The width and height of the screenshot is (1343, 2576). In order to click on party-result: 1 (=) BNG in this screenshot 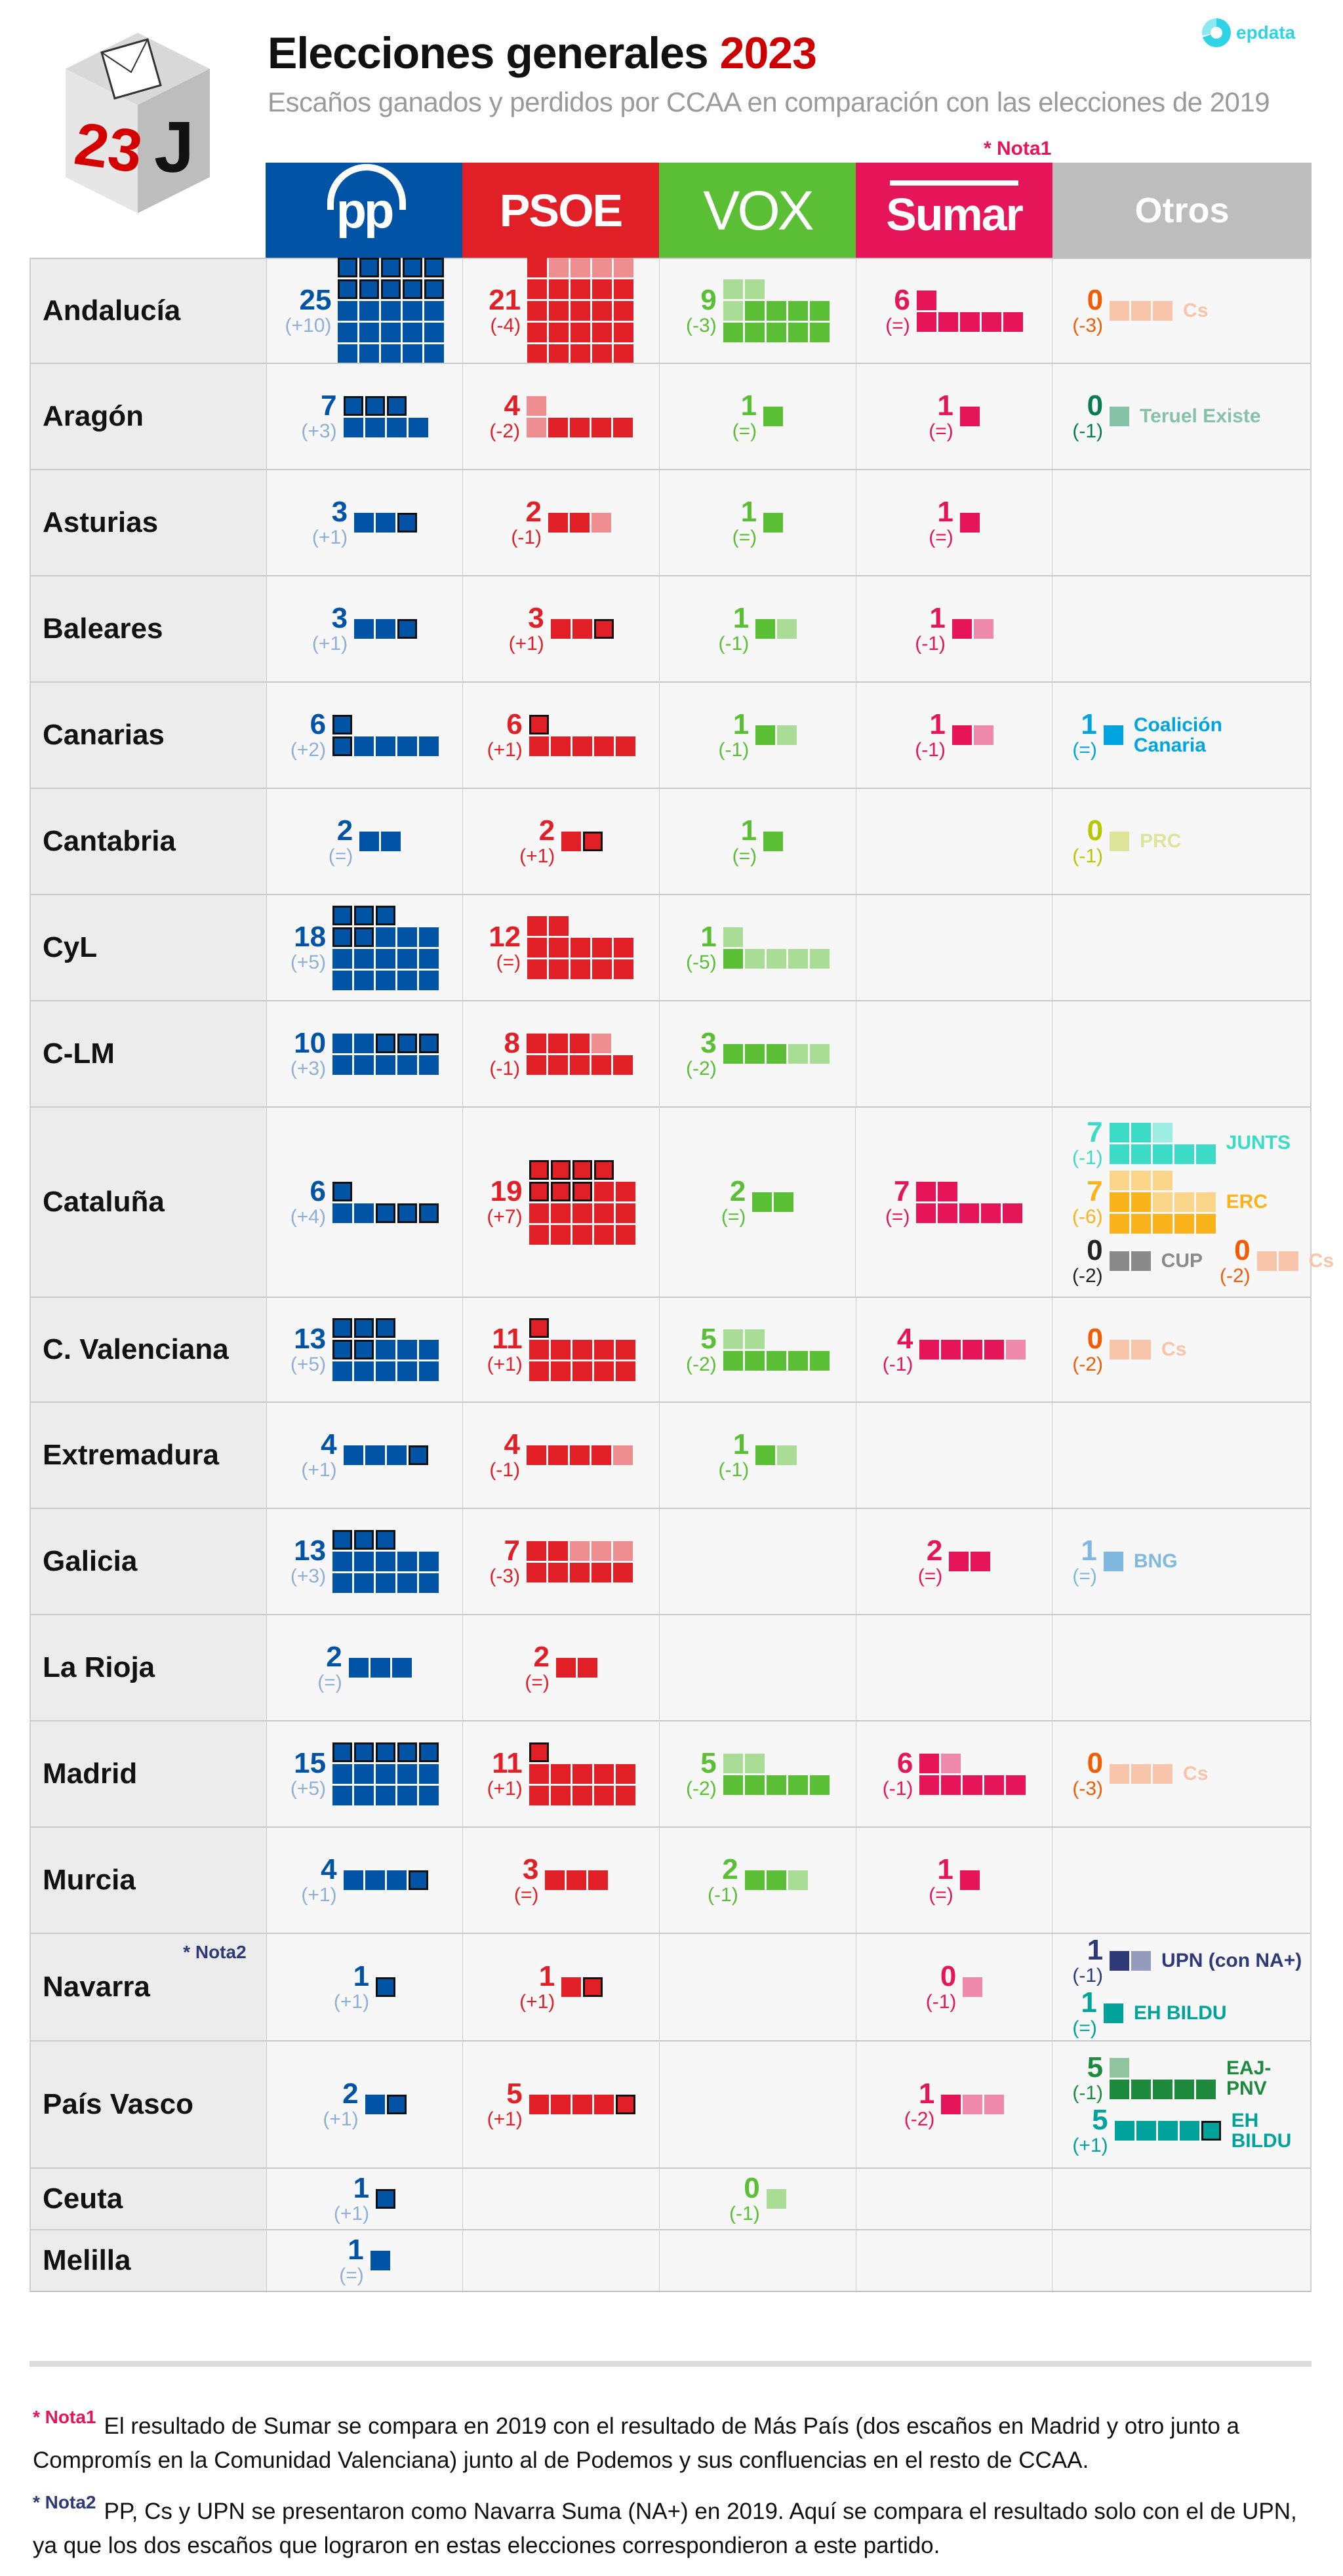, I will do `click(1124, 1561)`.